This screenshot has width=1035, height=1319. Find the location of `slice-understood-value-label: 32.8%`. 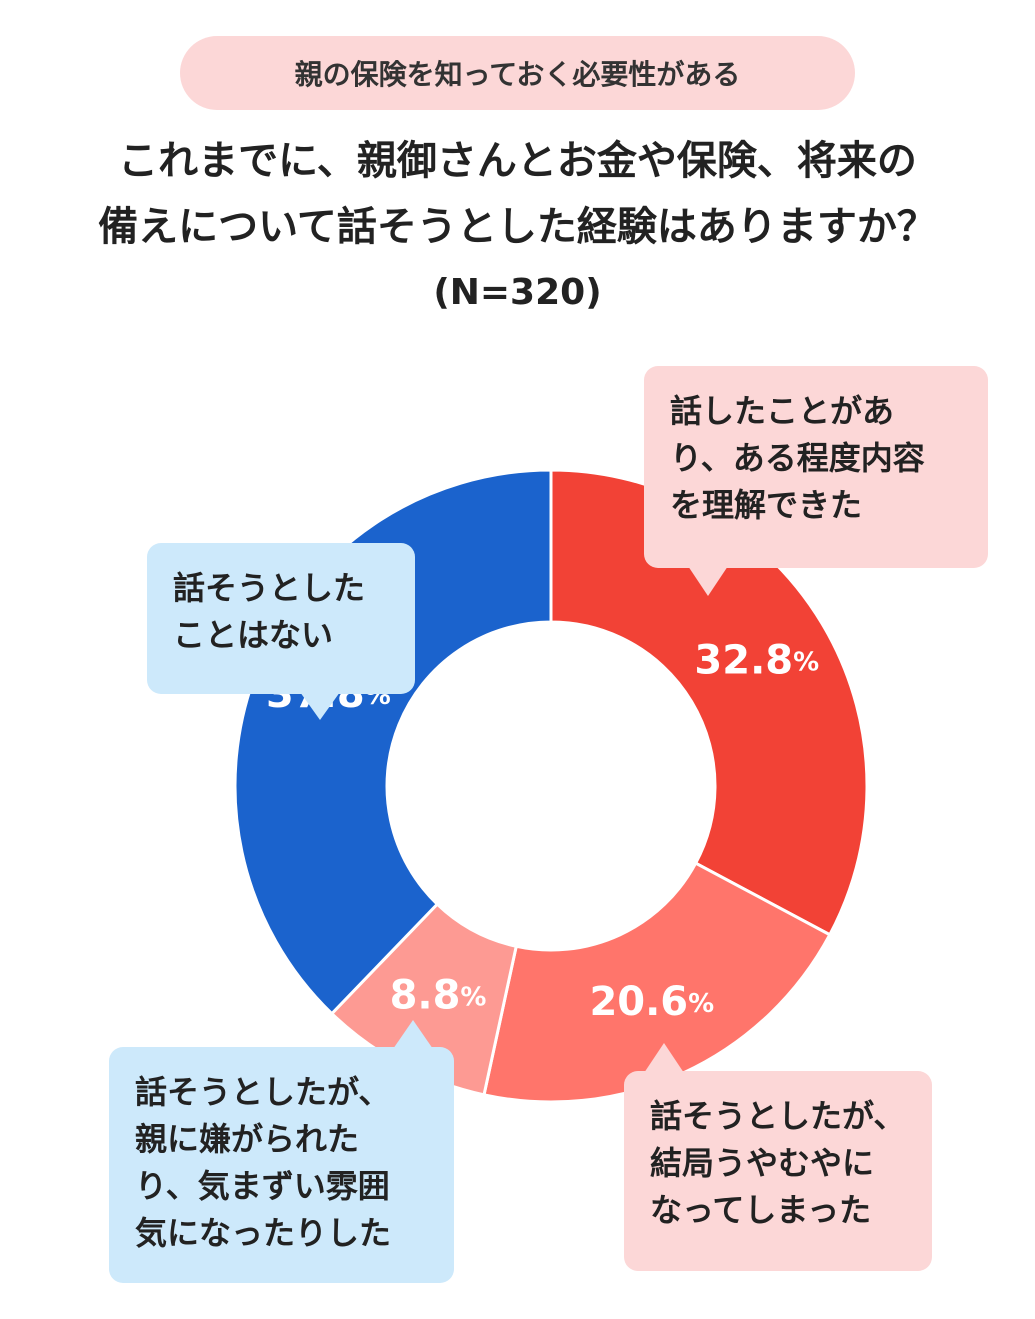

slice-understood-value-label: 32.8% is located at coordinates (756, 661).